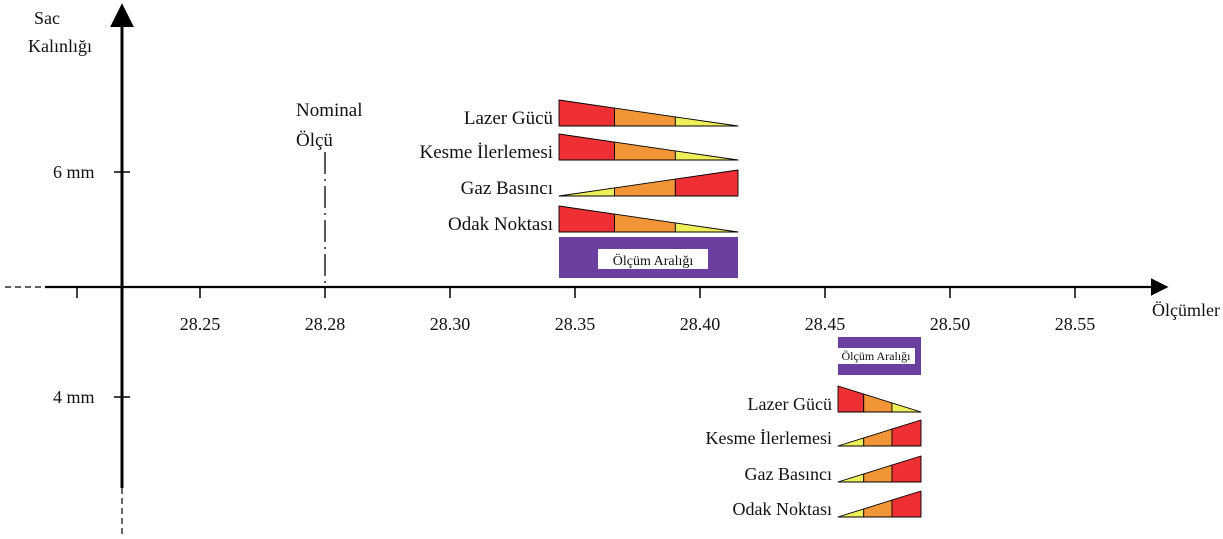  Describe the element at coordinates (60, 46) in the screenshot. I see `y-axis-title-line-2: Kalınlığı` at that location.